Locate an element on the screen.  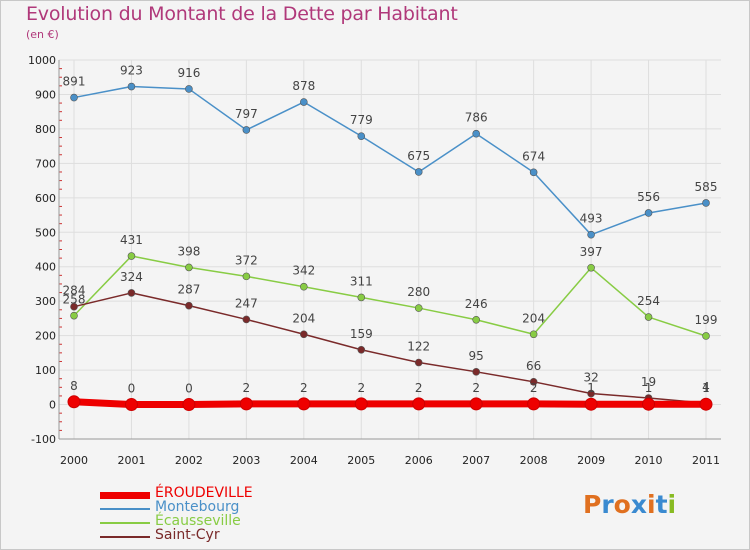
data-label-saintcyr: 324 is located at coordinates (131, 277).